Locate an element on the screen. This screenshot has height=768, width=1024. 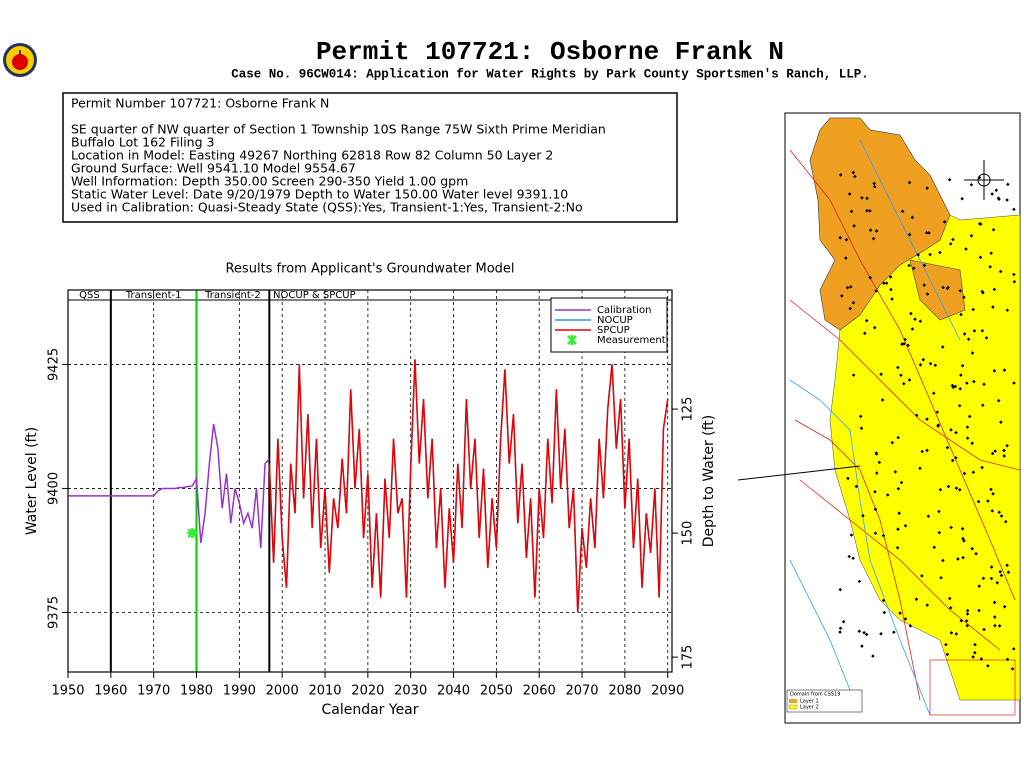
logo-apple is located at coordinates (20, 62).